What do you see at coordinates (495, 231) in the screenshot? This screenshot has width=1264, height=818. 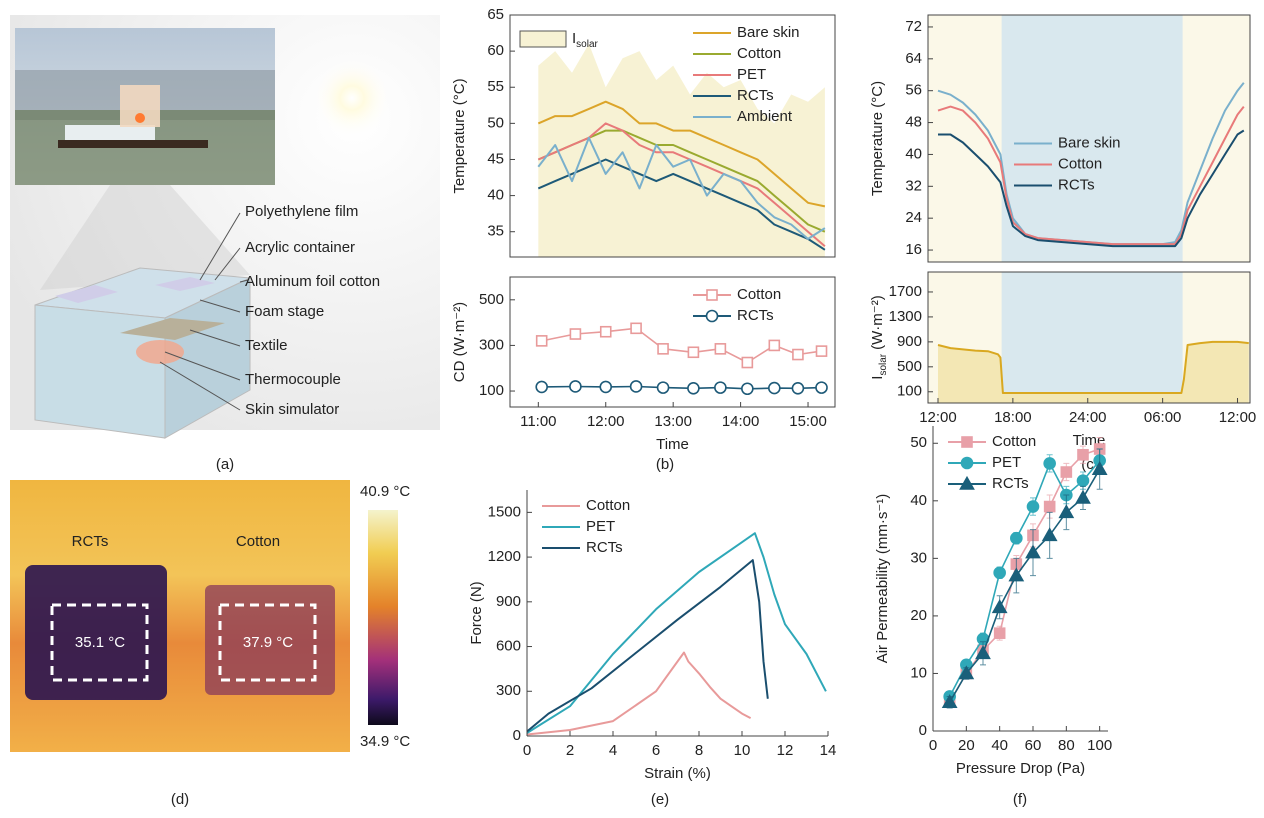 I see `y-tick-label: 35` at bounding box center [495, 231].